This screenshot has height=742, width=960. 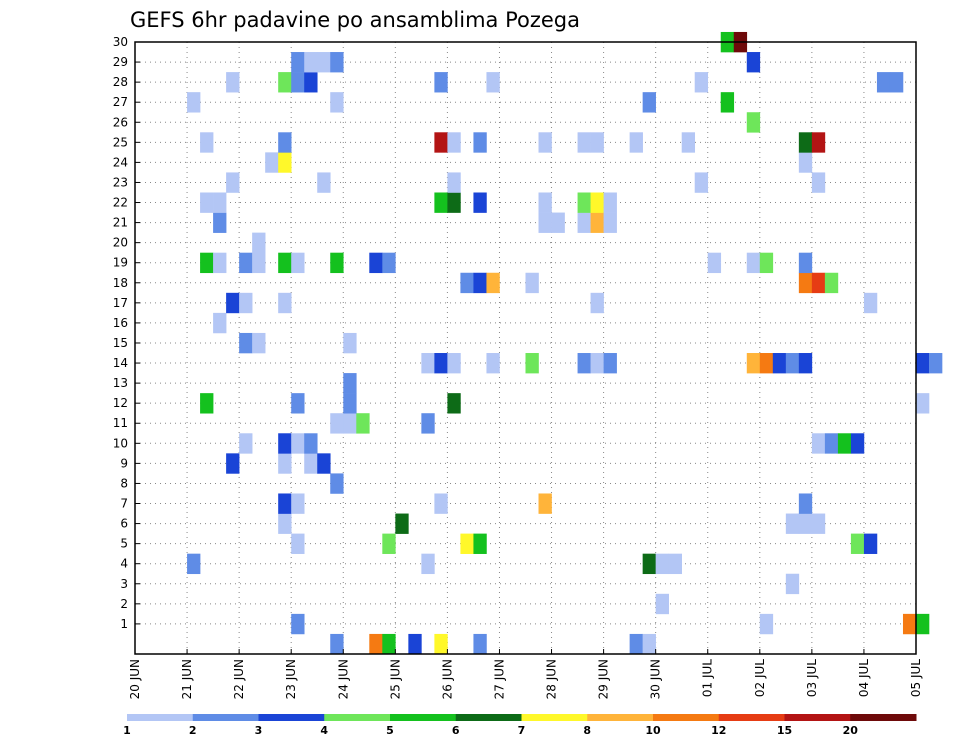 I want to click on x-tick-label: 22 JUN, so click(x=239, y=679).